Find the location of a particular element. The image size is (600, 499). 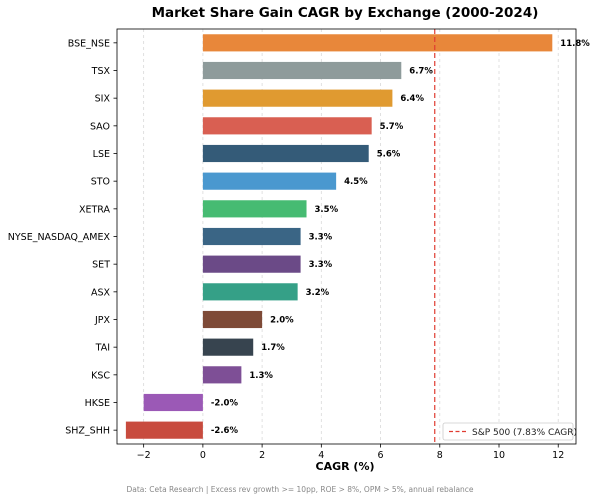

x-tick-label: 10 is located at coordinates (499, 455).